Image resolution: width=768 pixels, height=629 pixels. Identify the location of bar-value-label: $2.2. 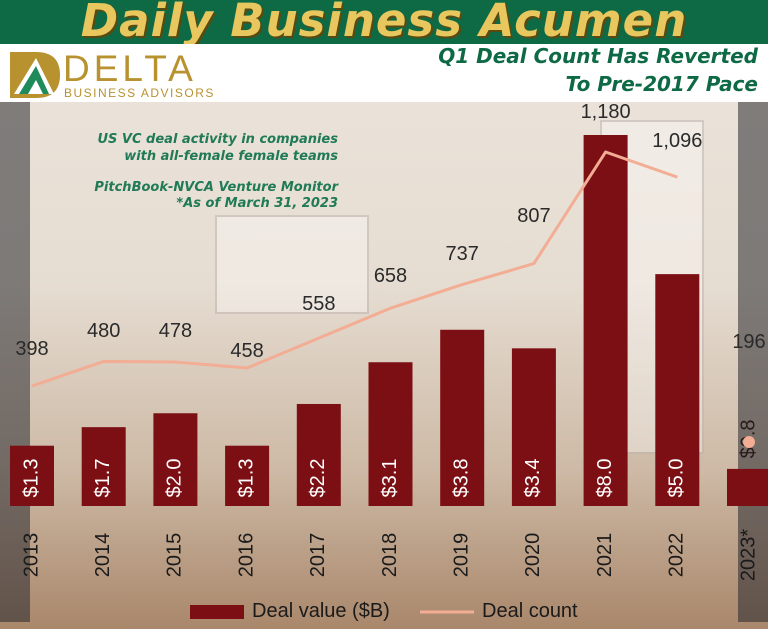
(318, 478).